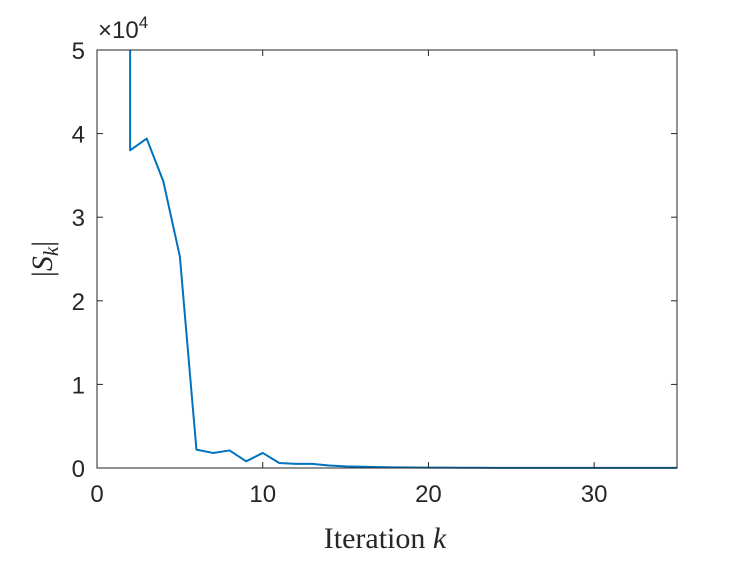 The height and width of the screenshot is (561, 747). Describe the element at coordinates (428, 494) in the screenshot. I see `x-tick-label: 20` at that location.